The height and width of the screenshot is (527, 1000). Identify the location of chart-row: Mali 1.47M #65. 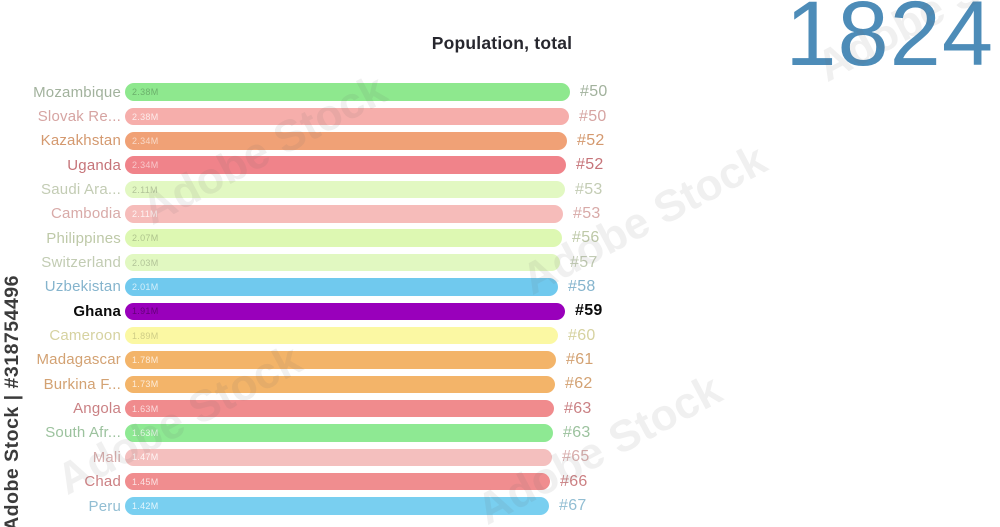
(380, 457).